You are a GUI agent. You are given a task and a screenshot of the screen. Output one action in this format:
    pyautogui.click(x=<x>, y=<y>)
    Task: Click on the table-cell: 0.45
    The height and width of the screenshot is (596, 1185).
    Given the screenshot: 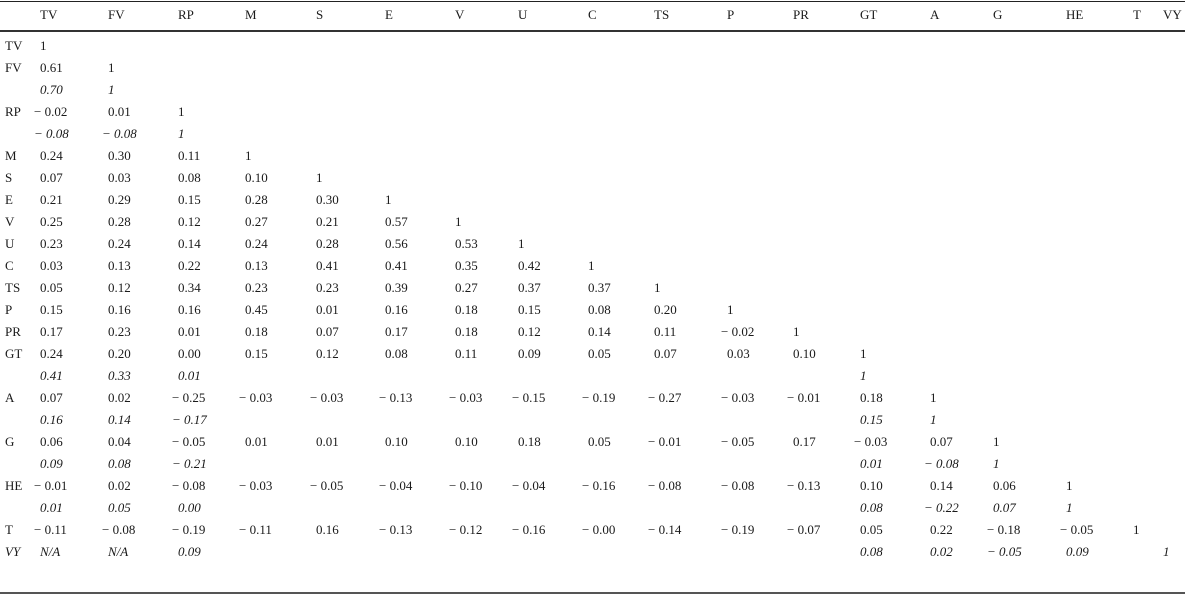 What is the action you would take?
    pyautogui.click(x=256, y=309)
    